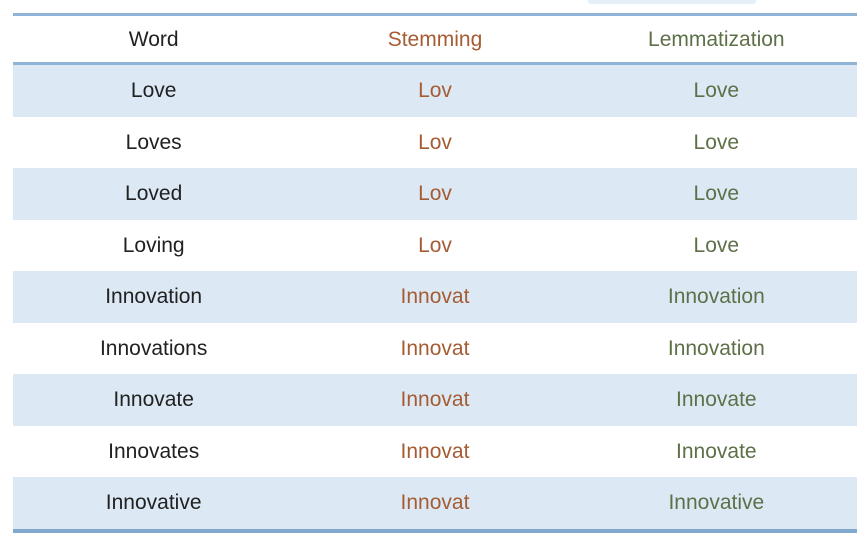  I want to click on table-row: Innovate Innovat Innovate, so click(435, 400).